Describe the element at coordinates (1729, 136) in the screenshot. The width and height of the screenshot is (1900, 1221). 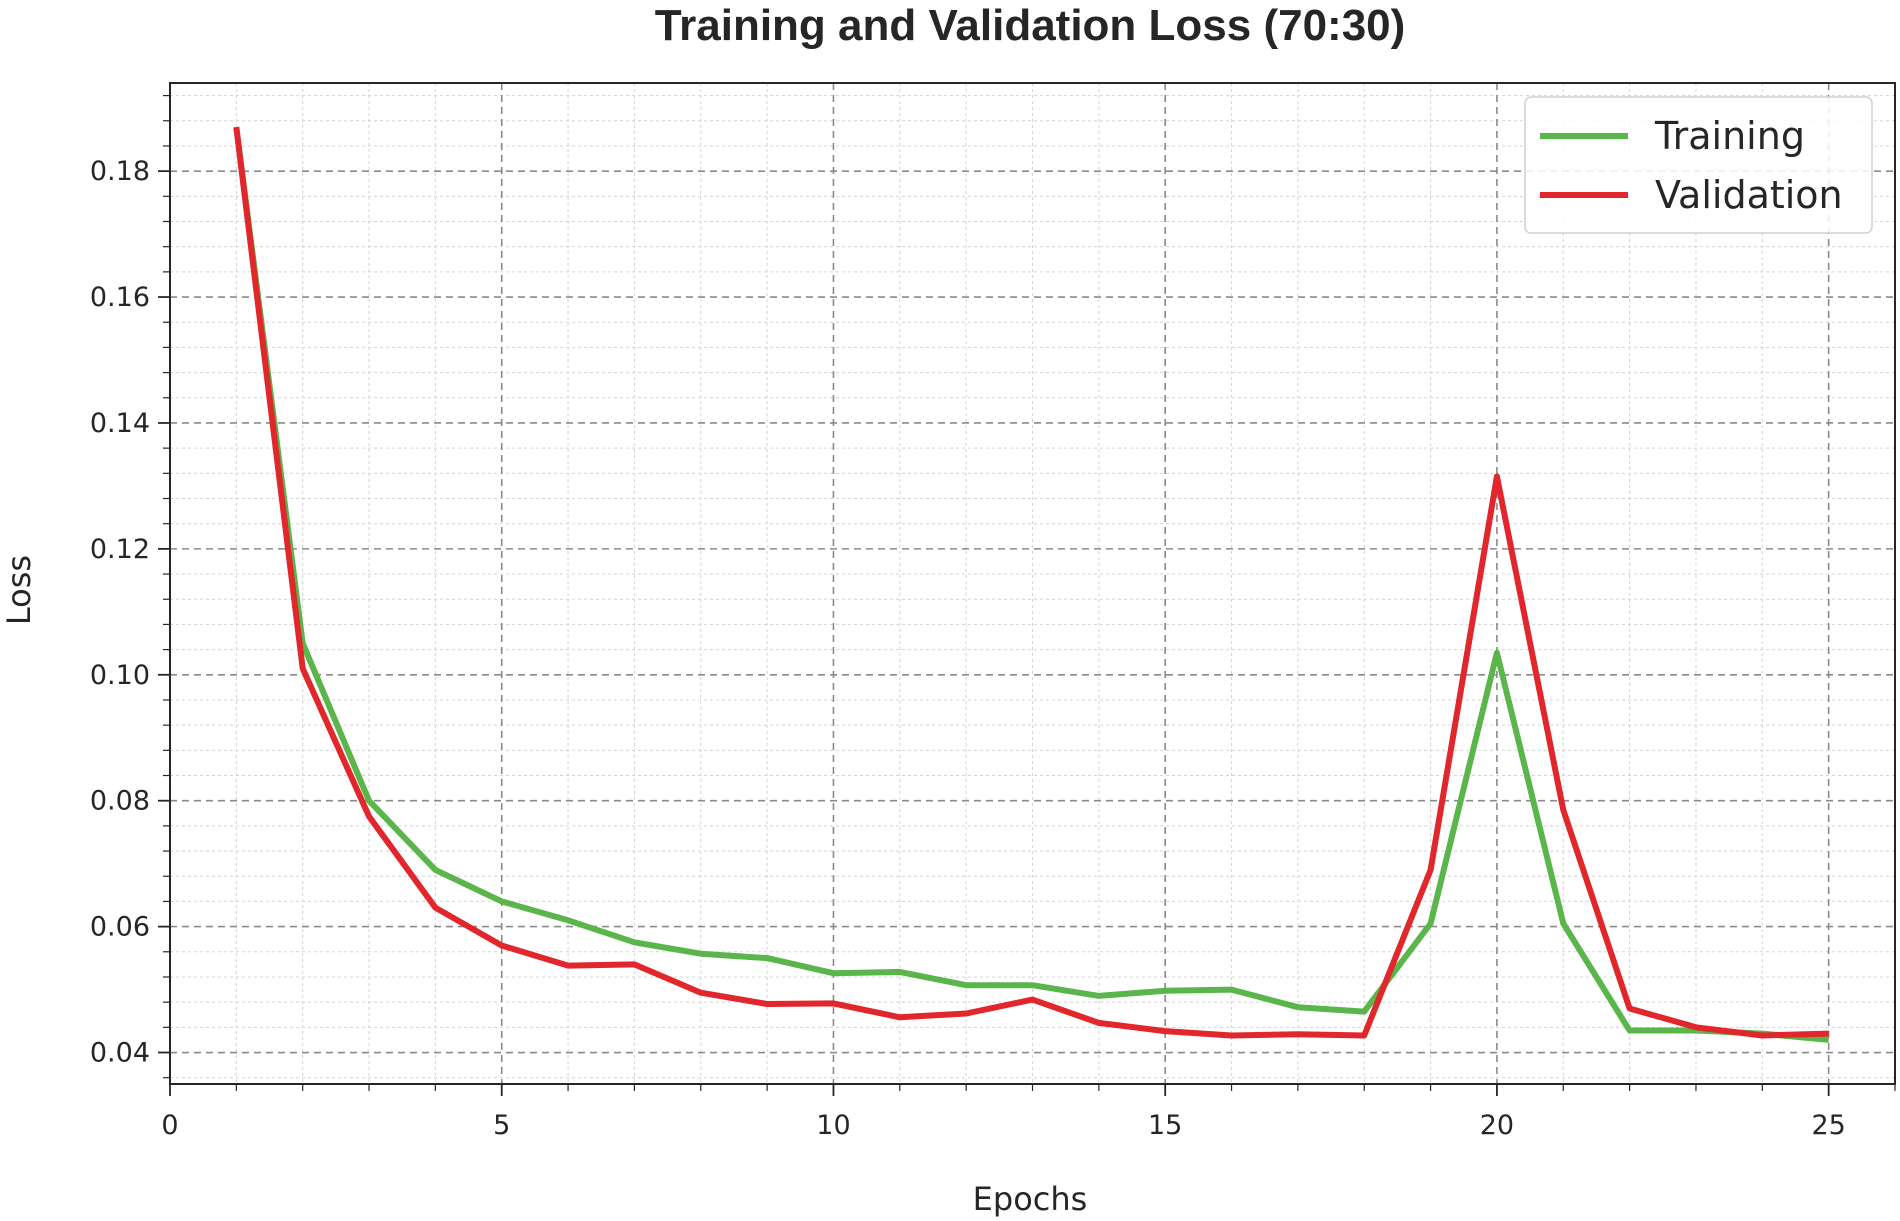
I see `legend-label-training: Training` at that location.